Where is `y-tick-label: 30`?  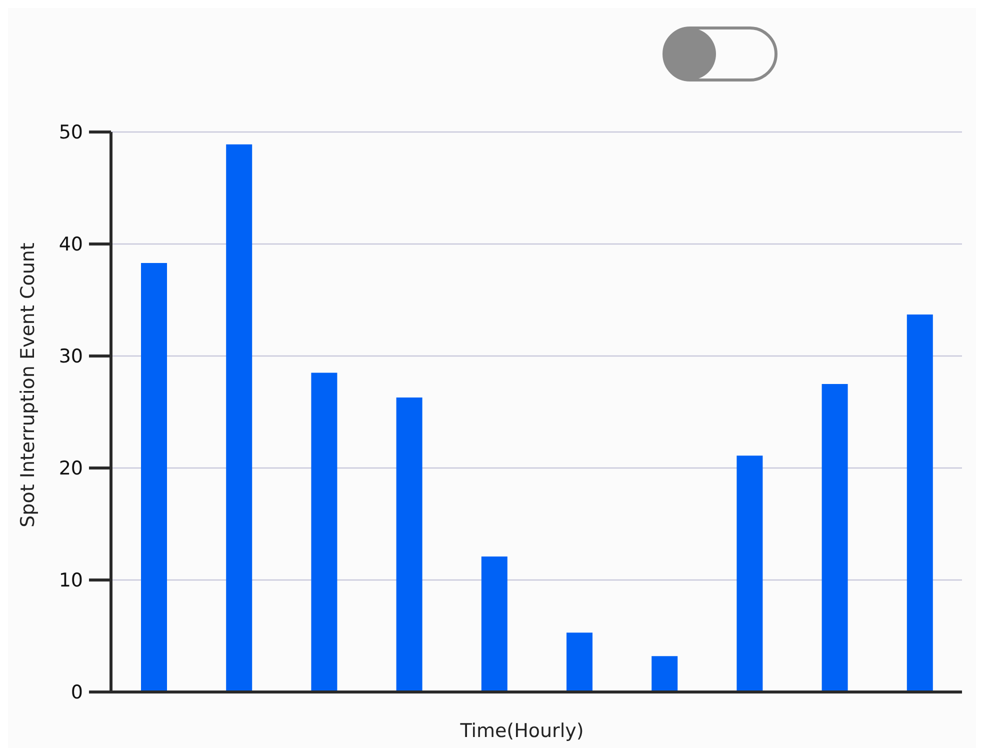 y-tick-label: 30 is located at coordinates (70, 357).